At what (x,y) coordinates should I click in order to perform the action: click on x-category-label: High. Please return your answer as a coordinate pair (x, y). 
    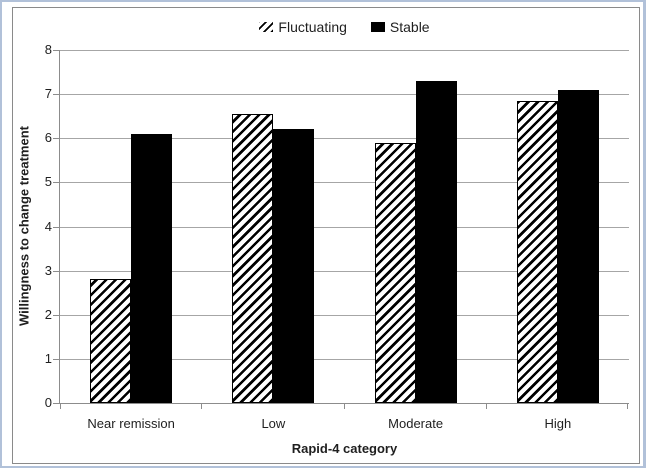
    Looking at the image, I should click on (558, 423).